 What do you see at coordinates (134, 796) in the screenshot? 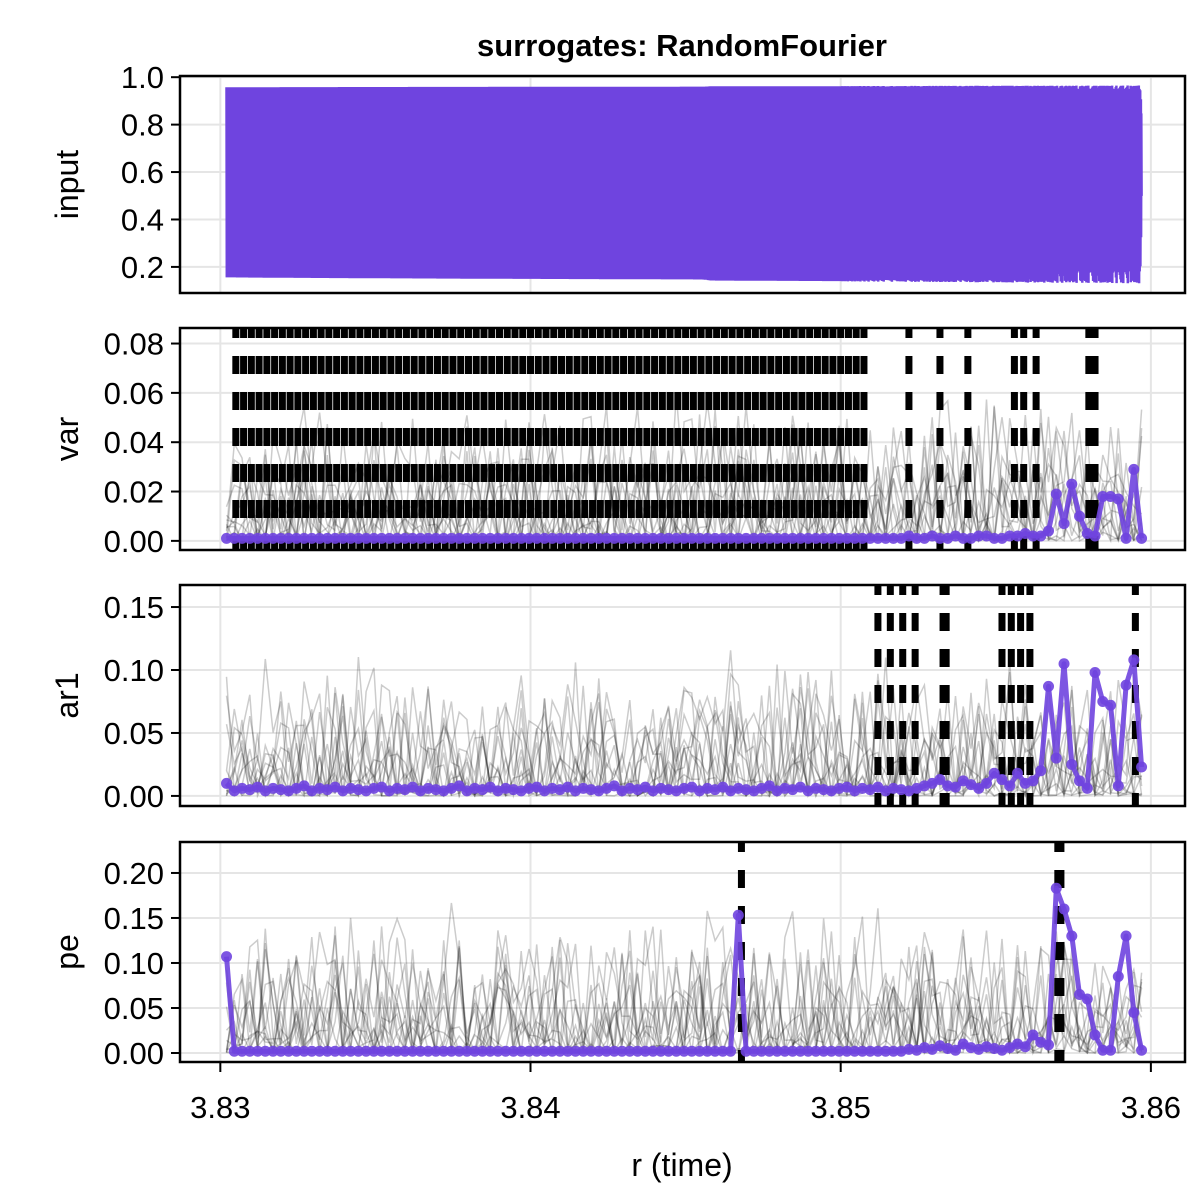
I see `y-tick-label: 0.00` at bounding box center [134, 796].